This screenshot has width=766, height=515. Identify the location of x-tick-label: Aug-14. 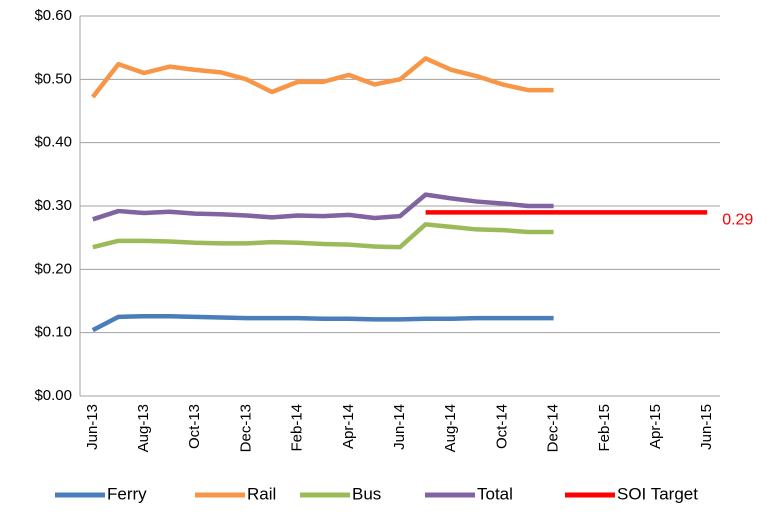
(450, 428).